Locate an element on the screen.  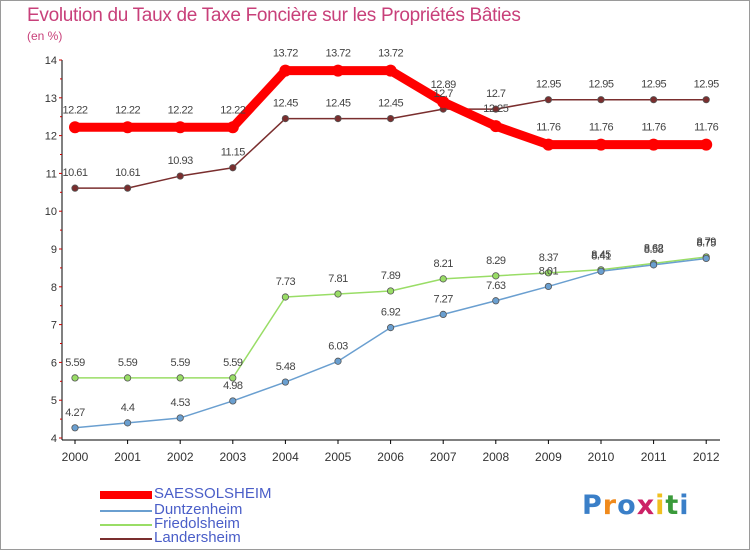
x-tick-label: 2011 is located at coordinates (654, 457).